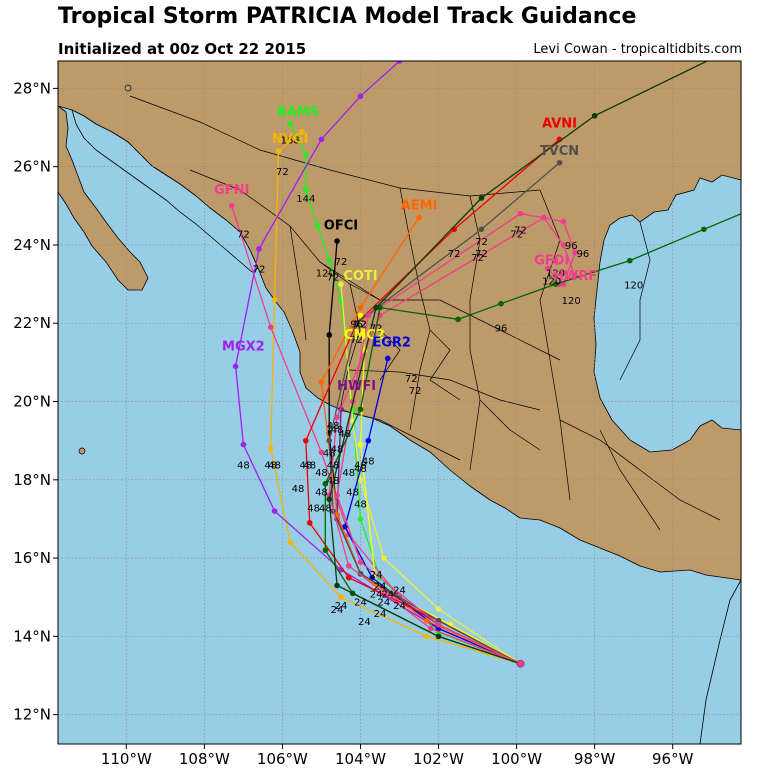 The height and width of the screenshot is (768, 768). What do you see at coordinates (182, 49) in the screenshot?
I see `init-time: Initialized at 00z Oct 22 2015` at bounding box center [182, 49].